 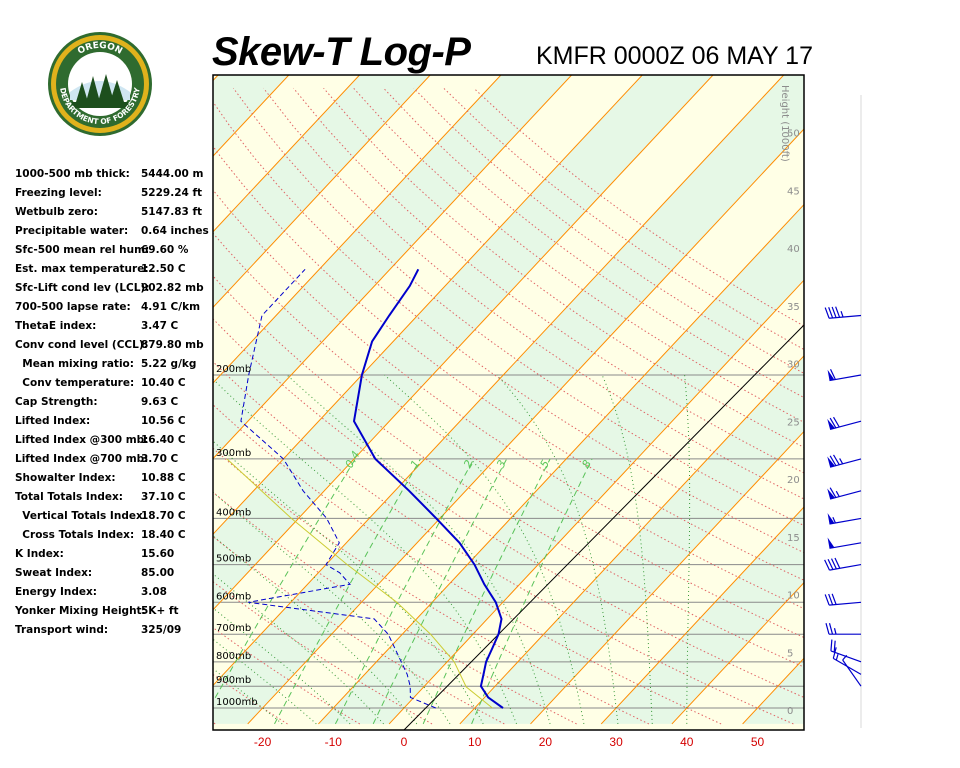 I want to click on index-label: Showalter Index:, so click(x=65, y=478).